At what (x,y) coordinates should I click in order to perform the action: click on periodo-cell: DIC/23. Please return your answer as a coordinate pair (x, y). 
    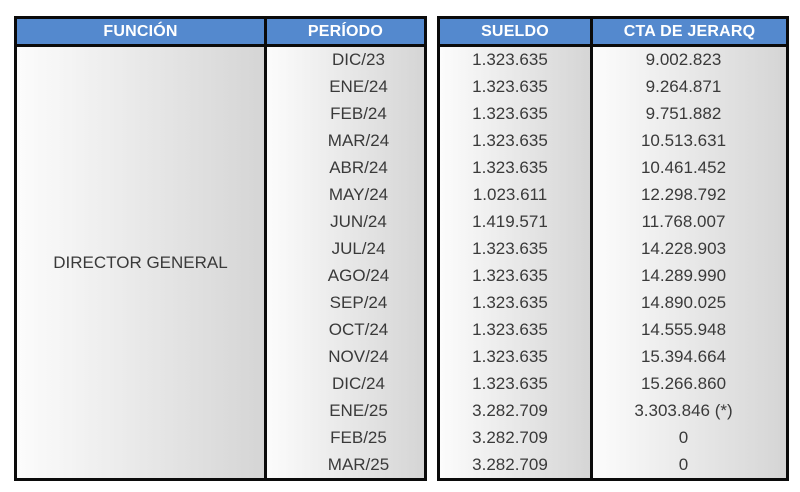
    Looking at the image, I should click on (358, 60).